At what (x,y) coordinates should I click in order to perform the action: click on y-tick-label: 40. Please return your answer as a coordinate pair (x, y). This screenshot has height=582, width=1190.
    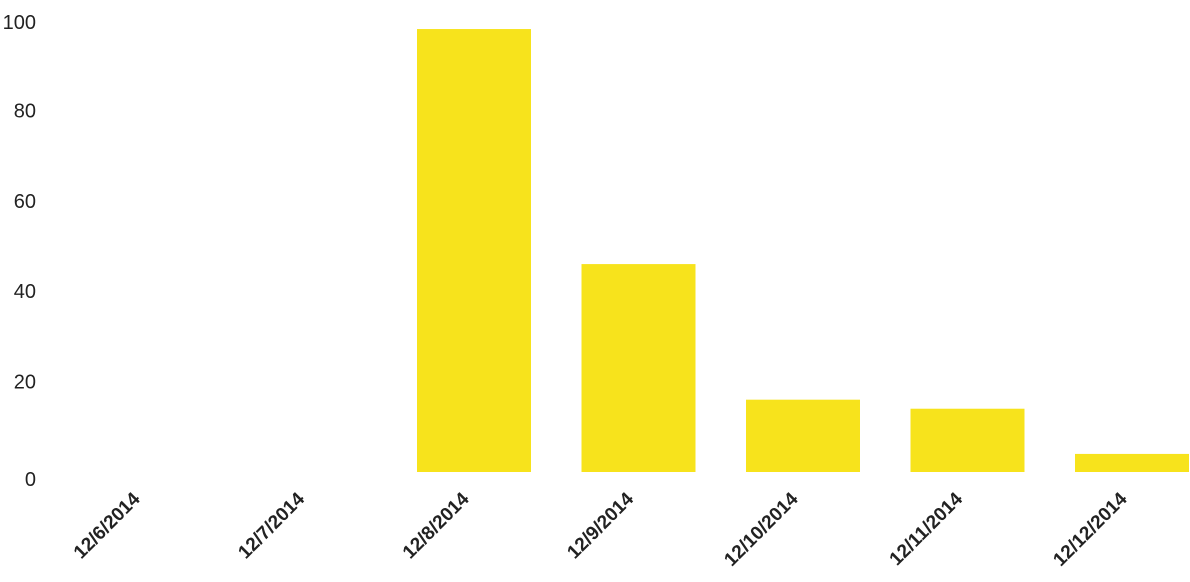
    Looking at the image, I should click on (25, 292).